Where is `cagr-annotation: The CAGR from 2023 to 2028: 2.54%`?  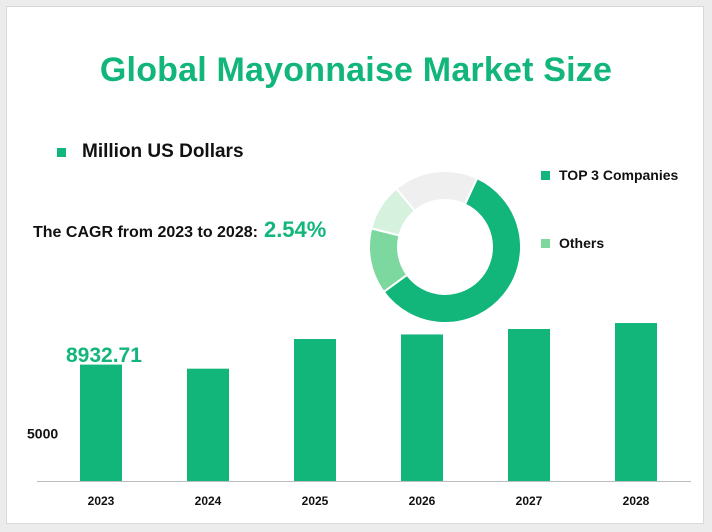 cagr-annotation: The CAGR from 2023 to 2028: 2.54% is located at coordinates (179, 230).